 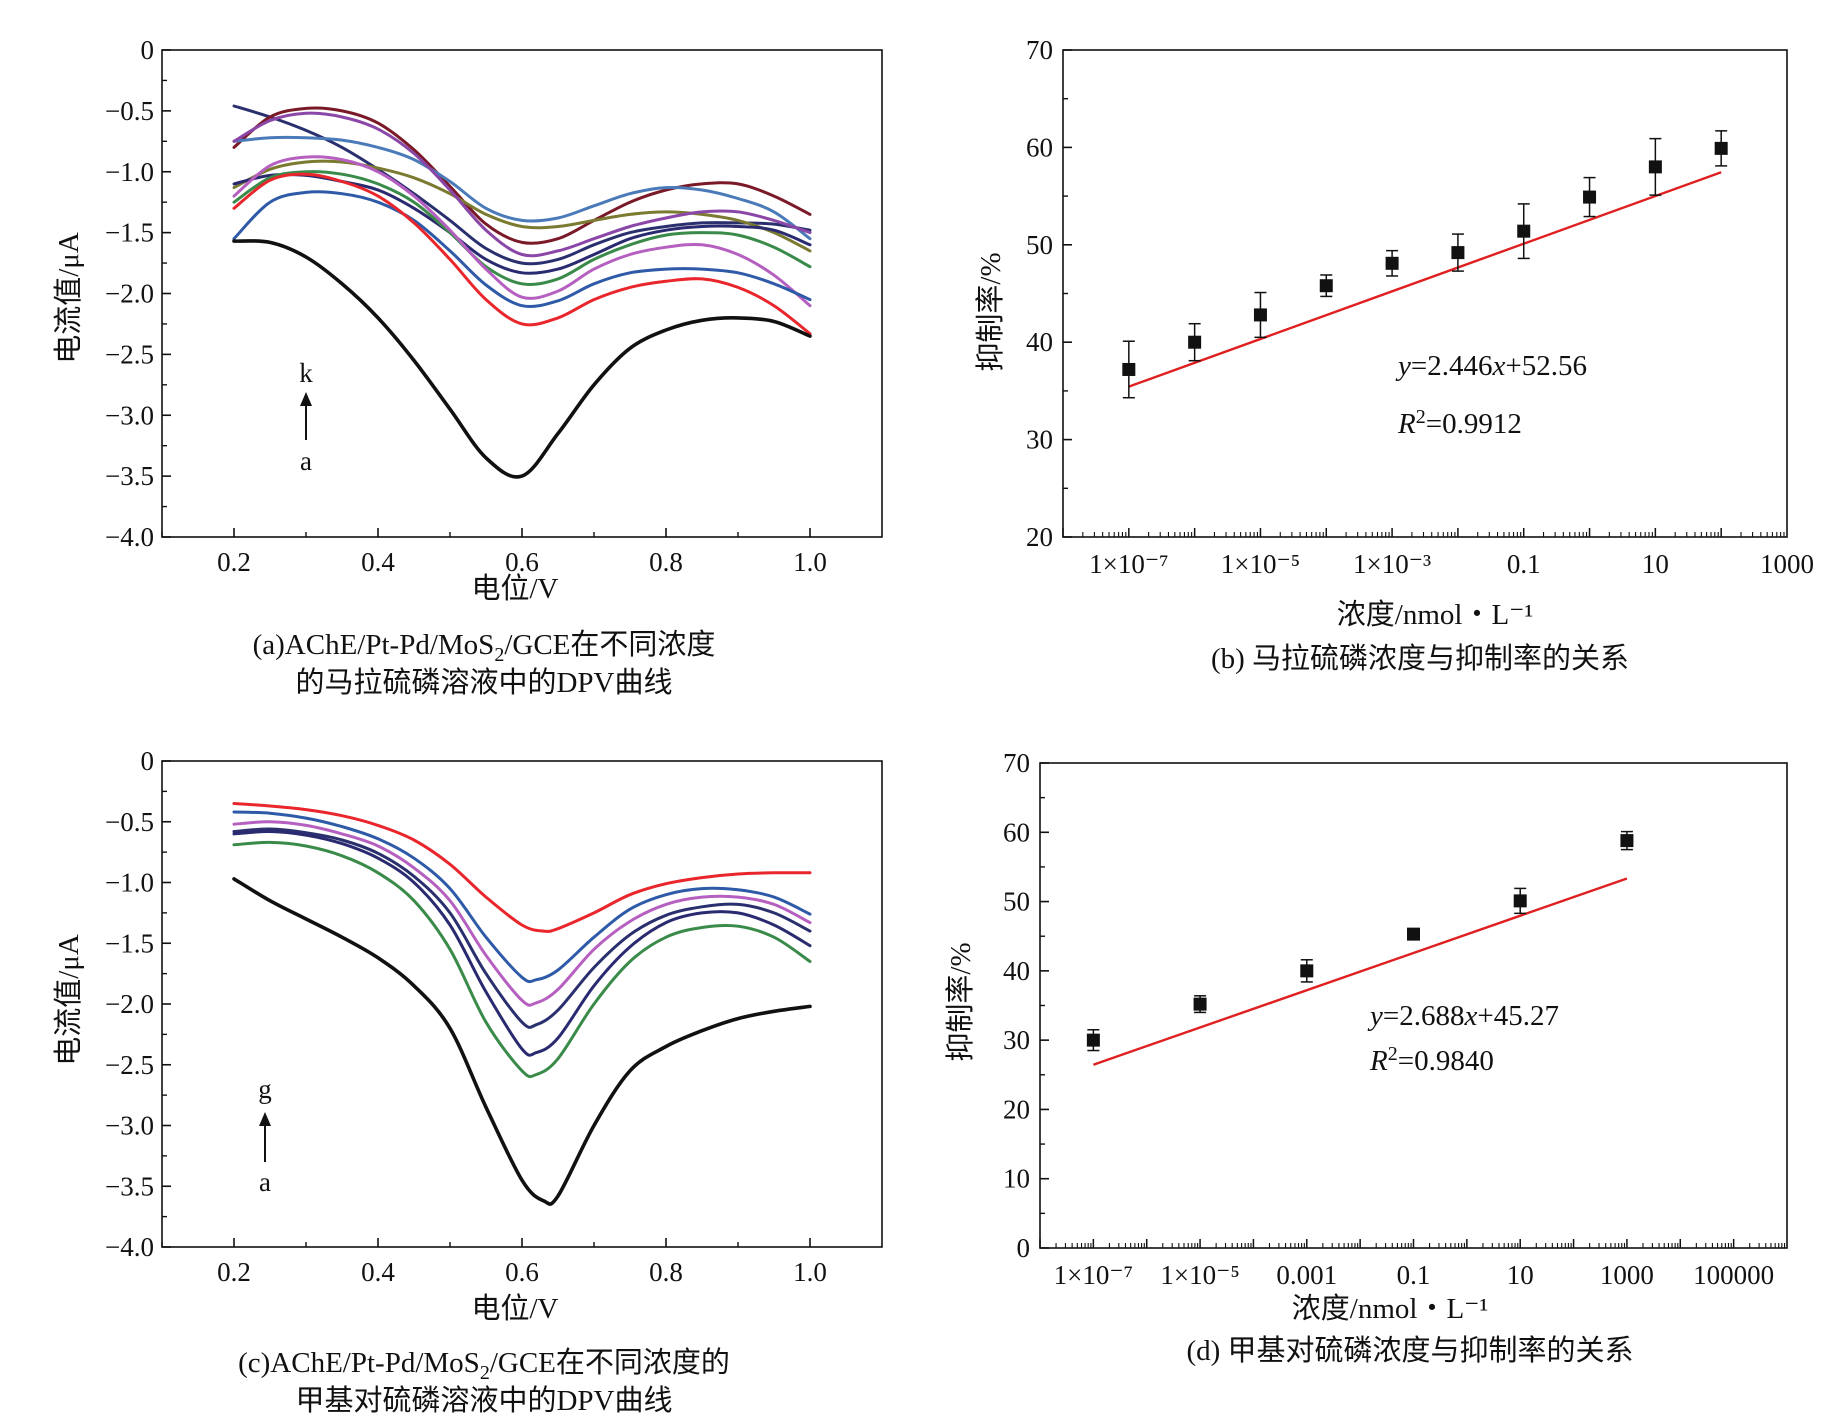 What do you see at coordinates (1491, 366) in the screenshot?
I see `panel-b-fit-equation: y=2.446x+52.56` at bounding box center [1491, 366].